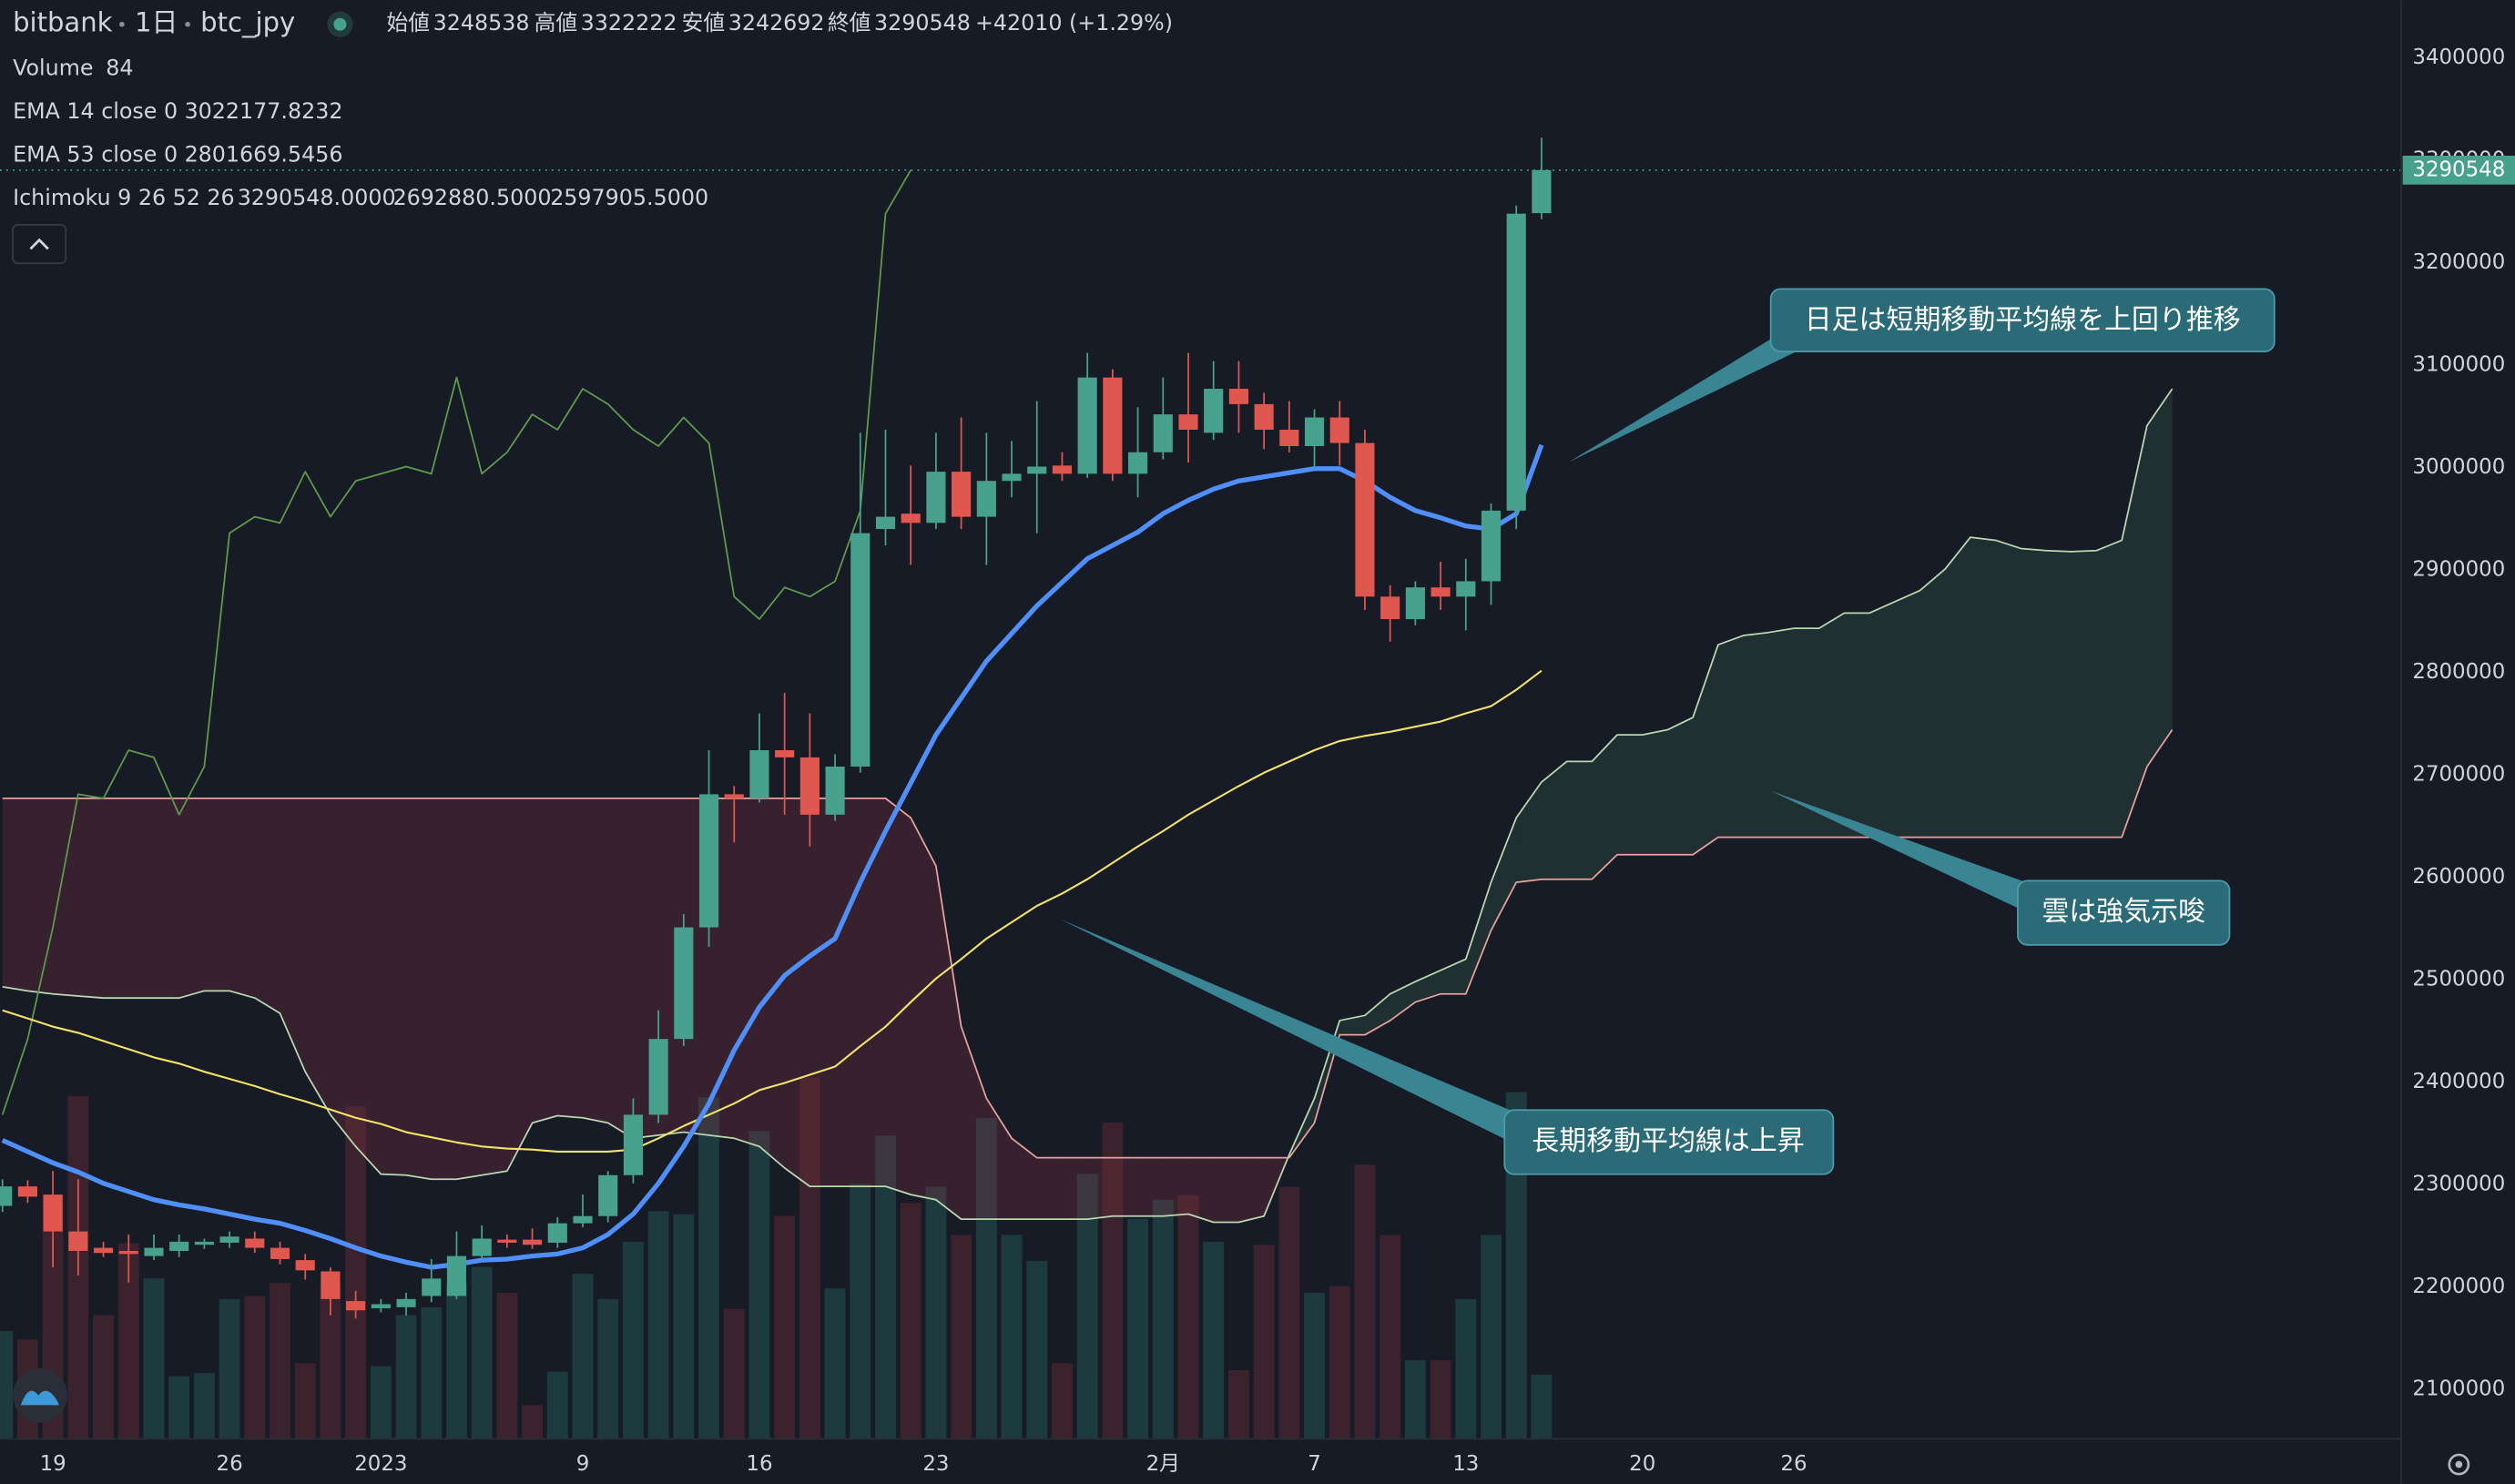  What do you see at coordinates (96, 111) in the screenshot?
I see `legend-ema14: EMA 14 close 0` at bounding box center [96, 111].